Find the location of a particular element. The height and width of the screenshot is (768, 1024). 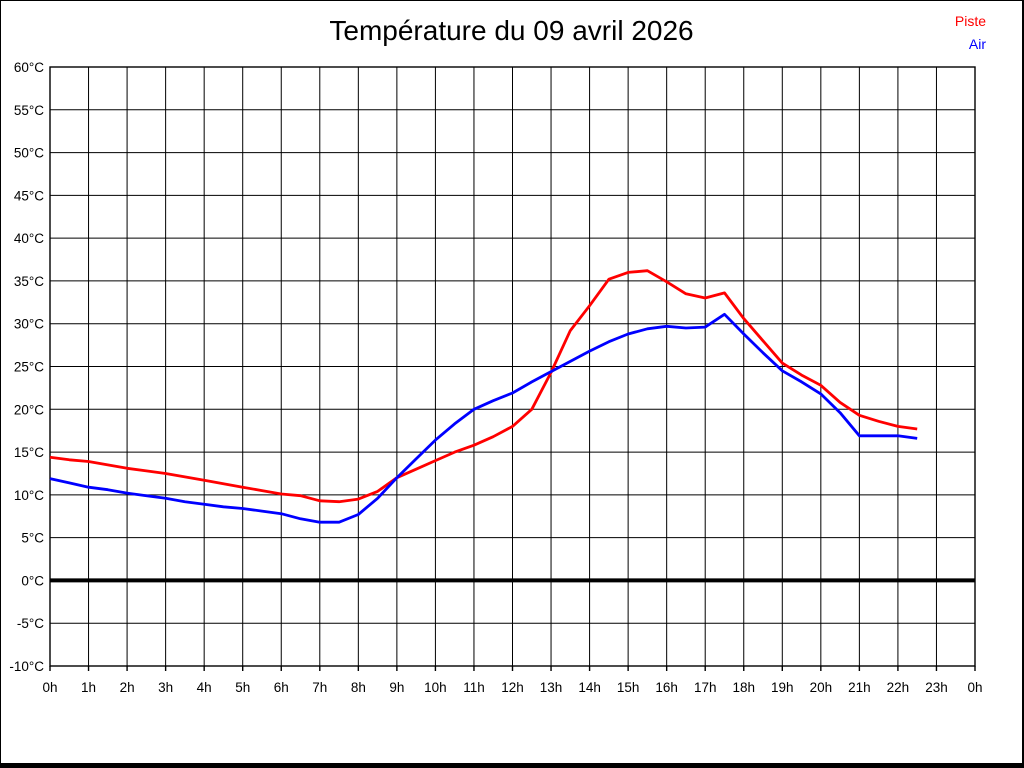

y-axis-tick-label: -10°C is located at coordinates (26, 666).